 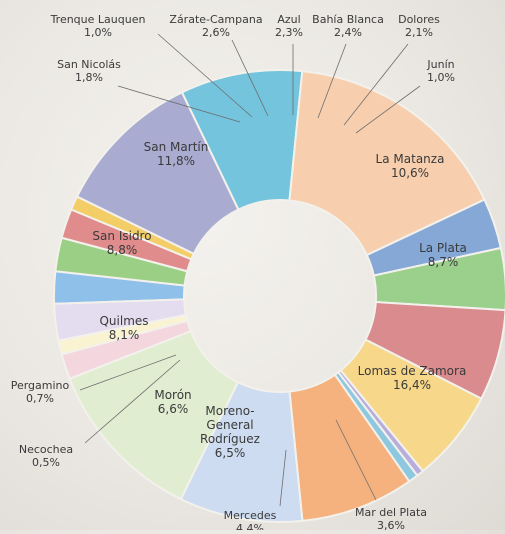 I want to click on slice-label-name: Pergamino, so click(x=40, y=385).